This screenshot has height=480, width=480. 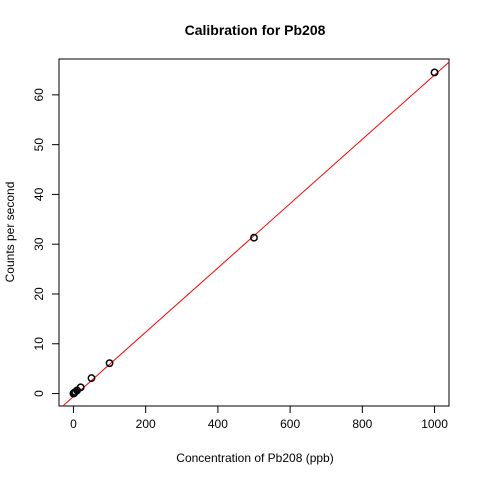 I want to click on x-axis-label: Concentration of Pb208 (ppb), so click(x=254, y=458).